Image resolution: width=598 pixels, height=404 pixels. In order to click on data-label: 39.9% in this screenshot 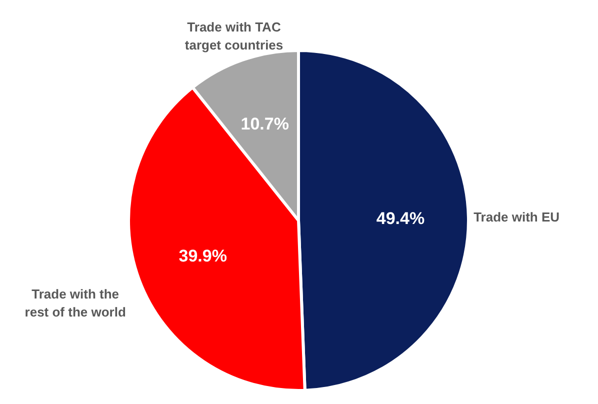, I will do `click(202, 256)`.